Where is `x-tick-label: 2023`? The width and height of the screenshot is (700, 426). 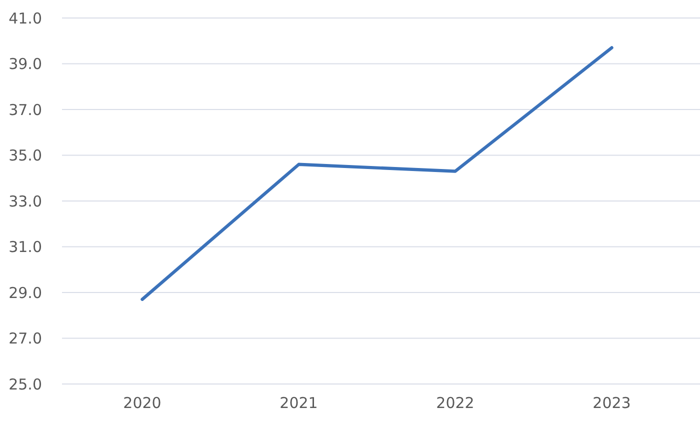 x-tick-label: 2023 is located at coordinates (611, 403).